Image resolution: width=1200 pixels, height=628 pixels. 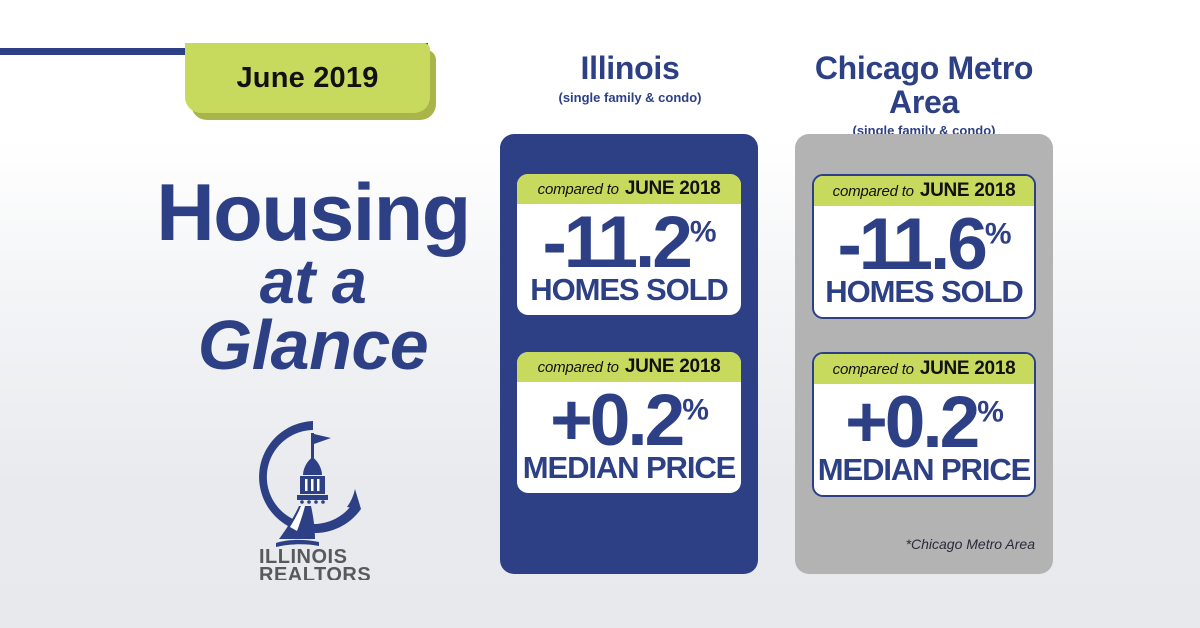 What do you see at coordinates (630, 68) in the screenshot?
I see `column-title-illinois: Illinois` at bounding box center [630, 68].